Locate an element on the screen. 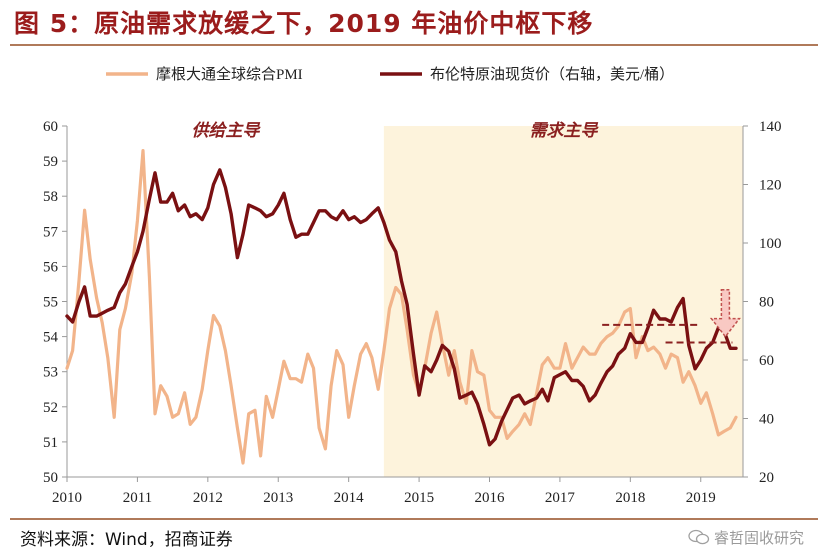 The width and height of the screenshot is (826, 560). legend-label-pmi: 摩根大通全球综合PMI is located at coordinates (229, 74).